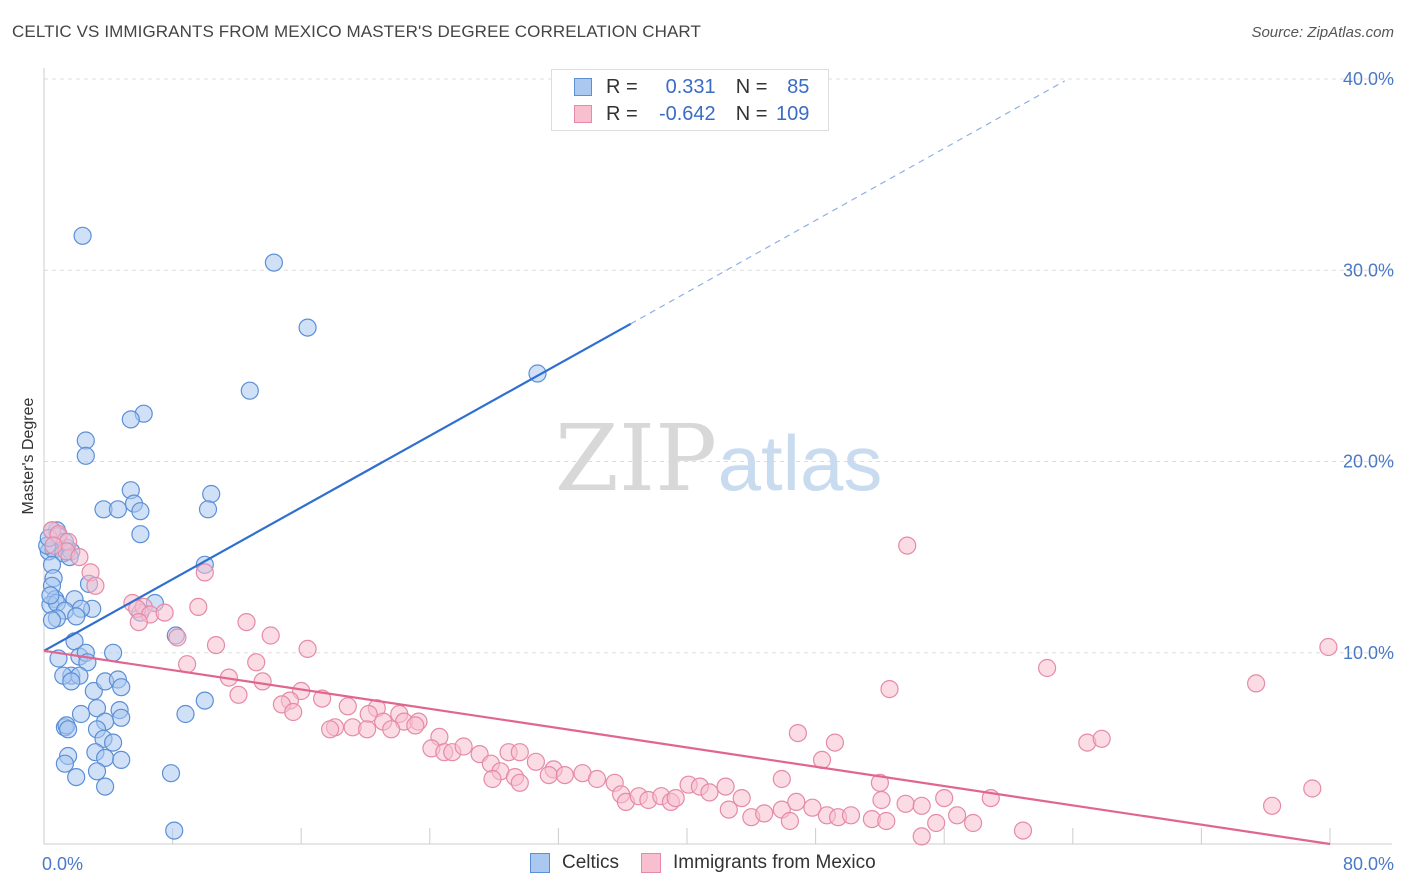  I want to click on y-axis-label: Master's Degree, so click(28, 455).